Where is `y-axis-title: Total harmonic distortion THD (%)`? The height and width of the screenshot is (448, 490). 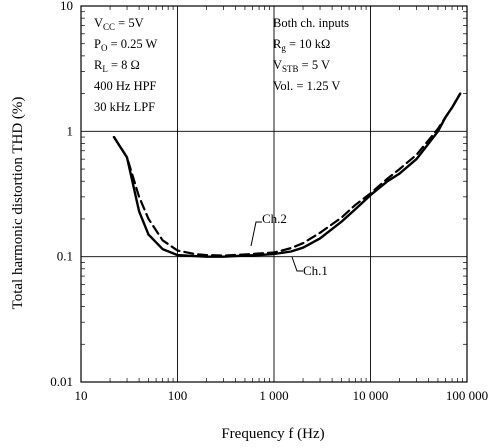
y-axis-title: Total harmonic distortion THD (%) is located at coordinates (18, 203).